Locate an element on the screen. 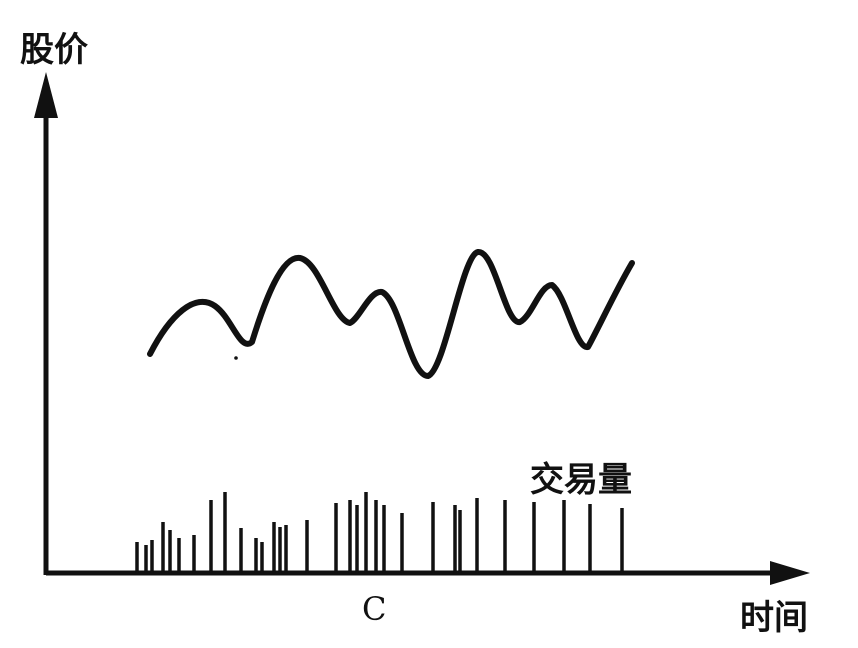 The width and height of the screenshot is (858, 648). point-c-label: C is located at coordinates (374, 609).